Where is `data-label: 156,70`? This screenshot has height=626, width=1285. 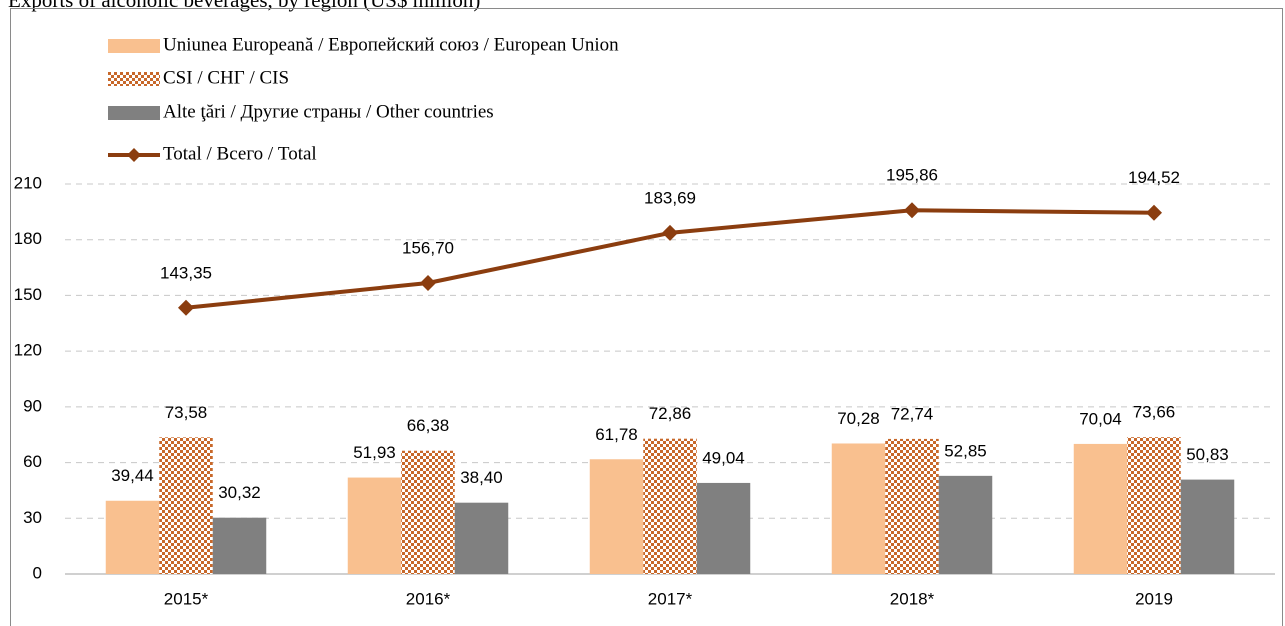 data-label: 156,70 is located at coordinates (428, 247).